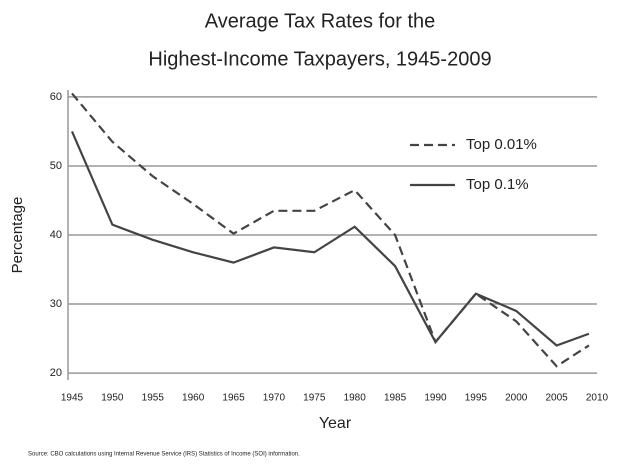  What do you see at coordinates (516, 398) in the screenshot?
I see `x-tick-label: 2000` at bounding box center [516, 398].